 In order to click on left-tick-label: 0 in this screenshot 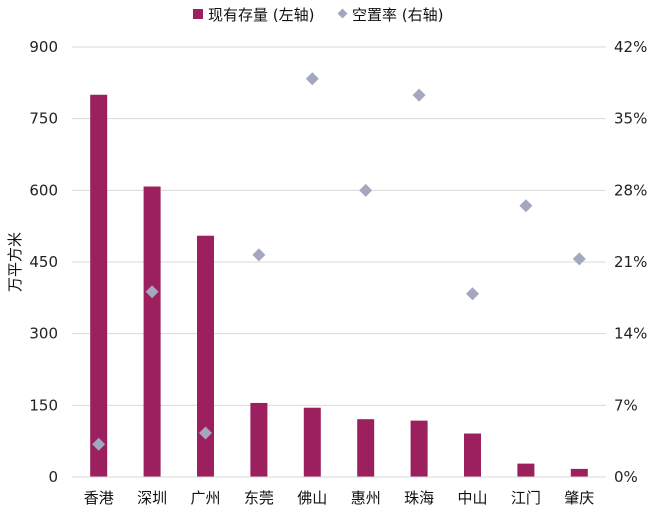, I will do `click(53, 477)`.